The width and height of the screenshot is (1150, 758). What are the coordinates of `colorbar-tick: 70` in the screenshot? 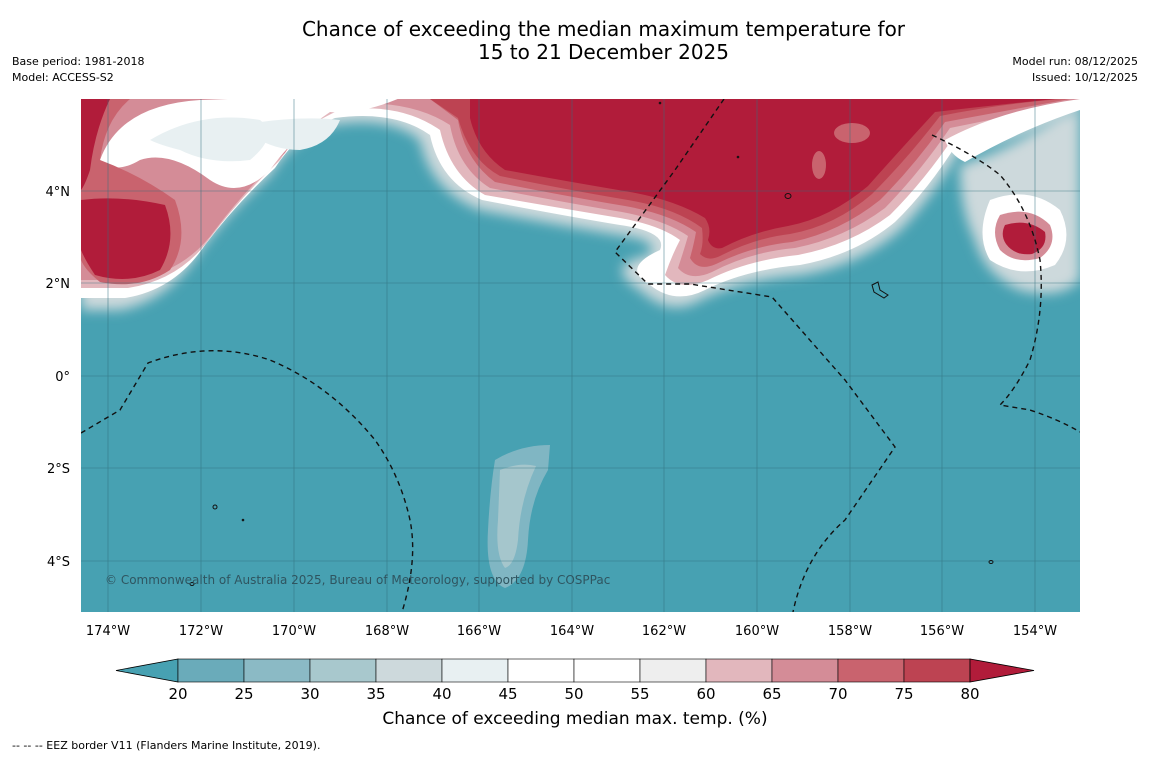 It's located at (837, 694).